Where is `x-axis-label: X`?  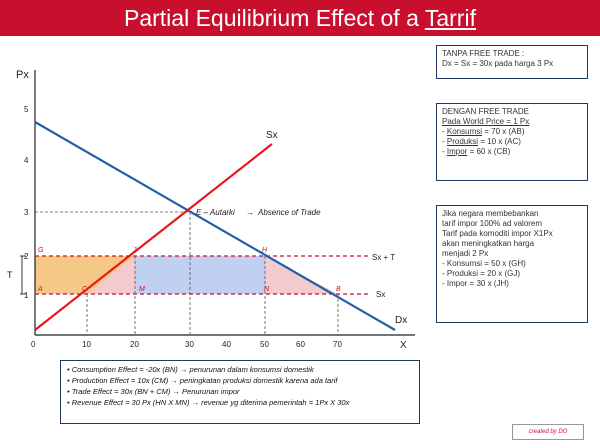
x-axis-label: X is located at coordinates (403, 345).